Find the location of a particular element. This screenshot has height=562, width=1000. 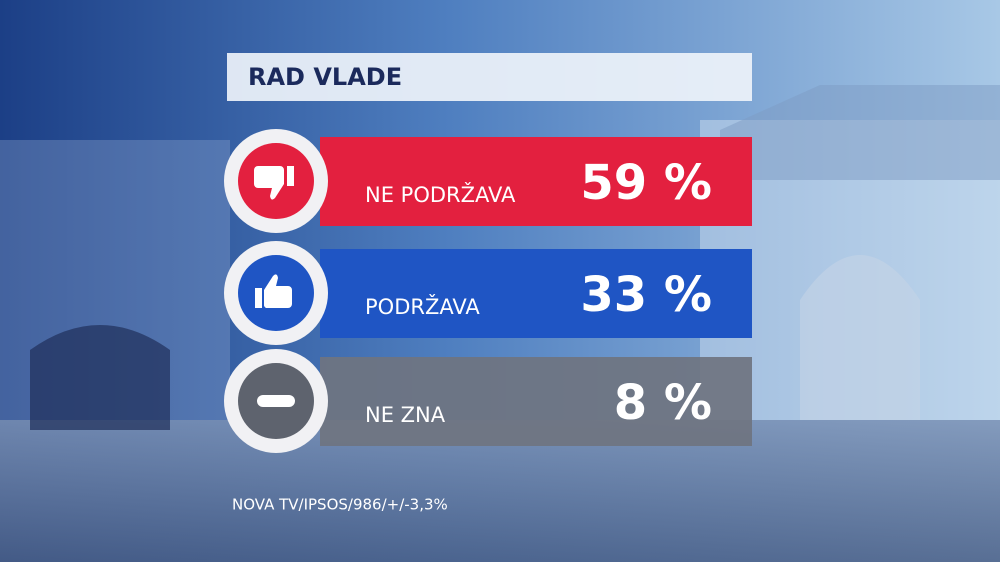

source: NOVA TV/IPSOS/986/+/-3,3% is located at coordinates (340, 505).